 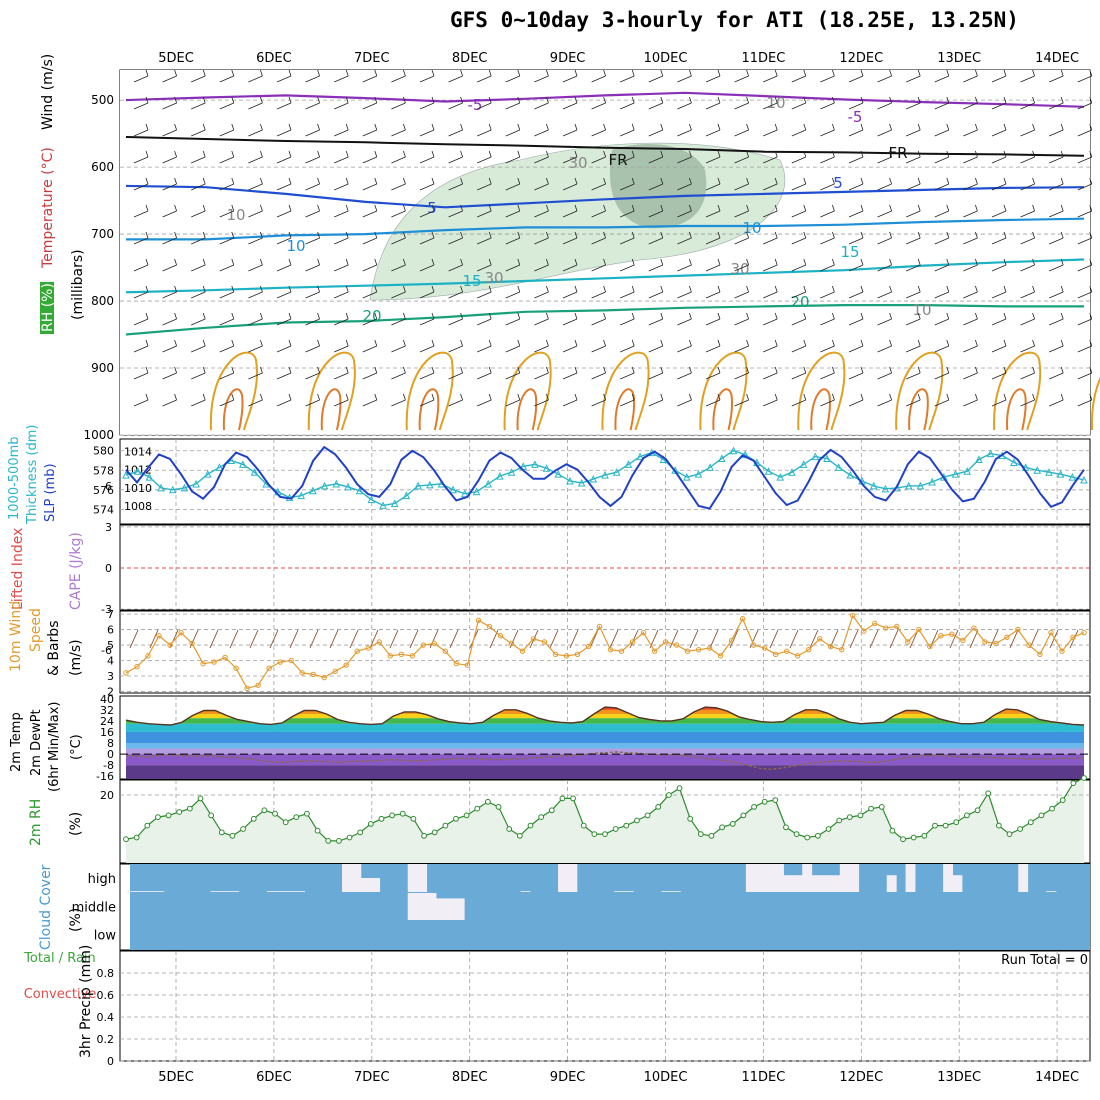 What do you see at coordinates (14, 478) in the screenshot?
I see `axis-label-1000-500mb: 1000-500mb` at bounding box center [14, 478].